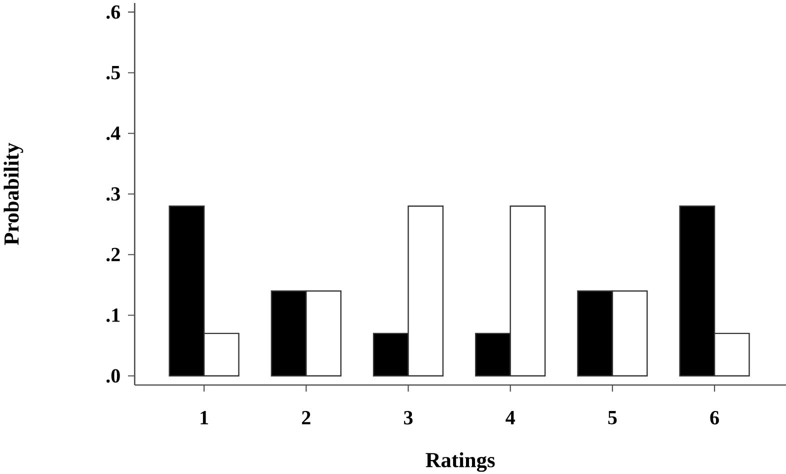 The image size is (786, 474). Describe the element at coordinates (113, 376) in the screenshot. I see `y-tick-label: .0` at that location.